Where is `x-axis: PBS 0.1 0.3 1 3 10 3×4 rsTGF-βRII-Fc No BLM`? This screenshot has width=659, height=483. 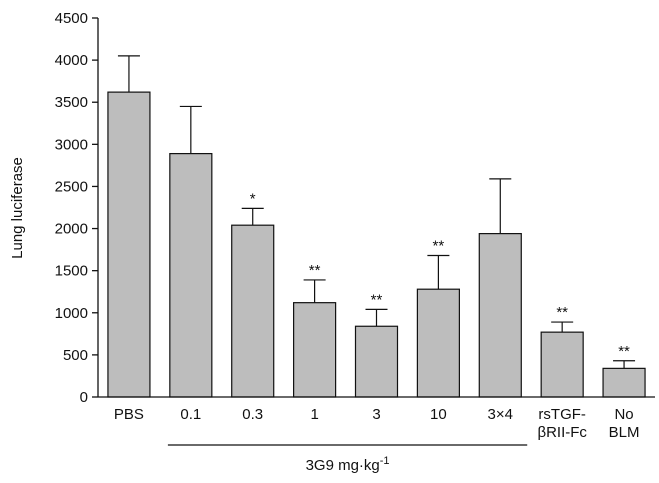
x-axis: PBS 0.1 0.3 1 3 10 3×4 rsTGF-βRII-Fc No BLM is located at coordinates (376, 418).